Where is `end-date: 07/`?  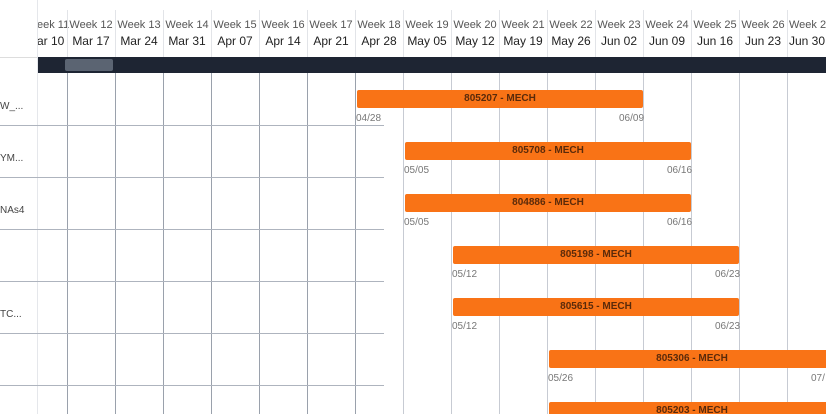
end-date: 07/ is located at coordinates (818, 378).